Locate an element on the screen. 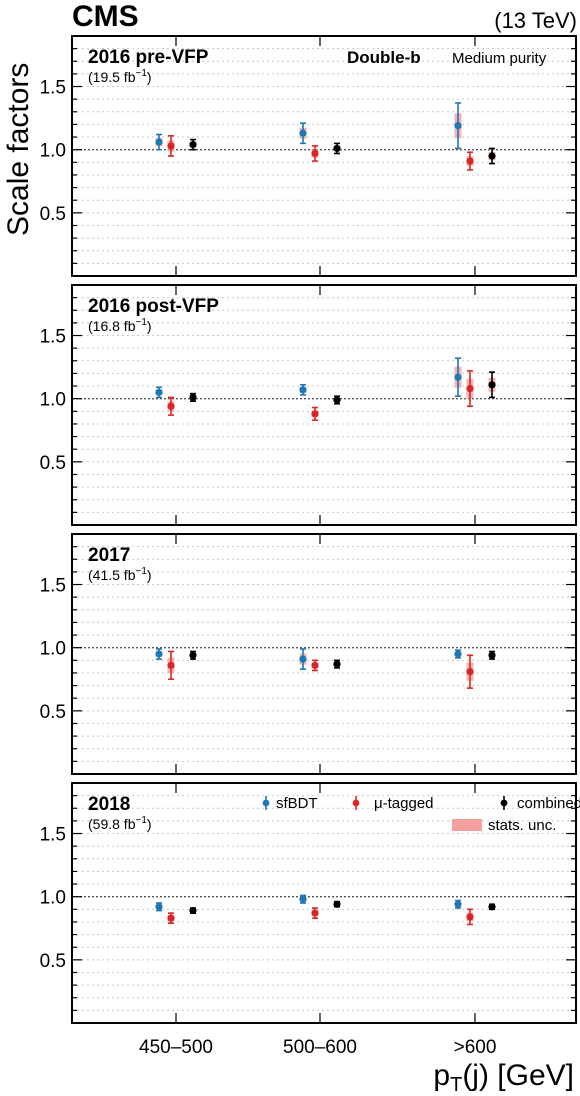  energy-label: (13 TeV) is located at coordinates (535, 20).